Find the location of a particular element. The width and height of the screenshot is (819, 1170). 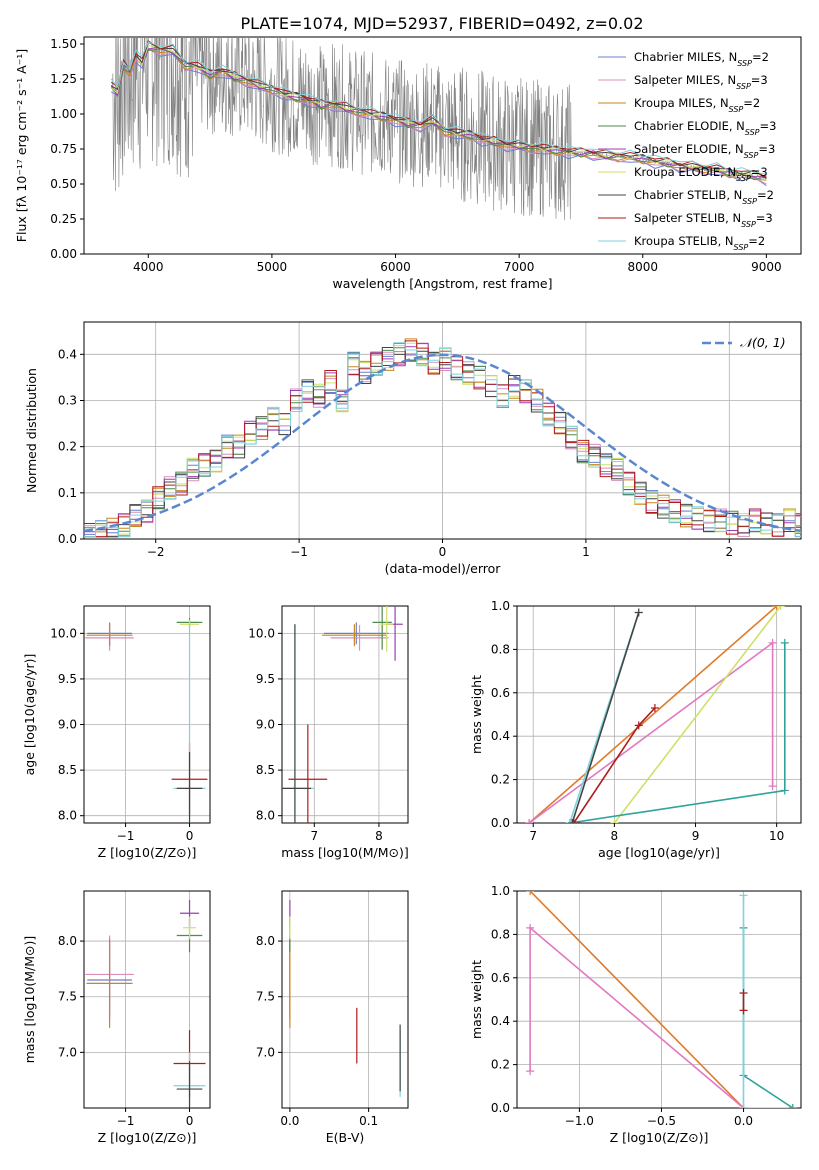

y-tick-label: 0.00 is located at coordinates (63, 254).